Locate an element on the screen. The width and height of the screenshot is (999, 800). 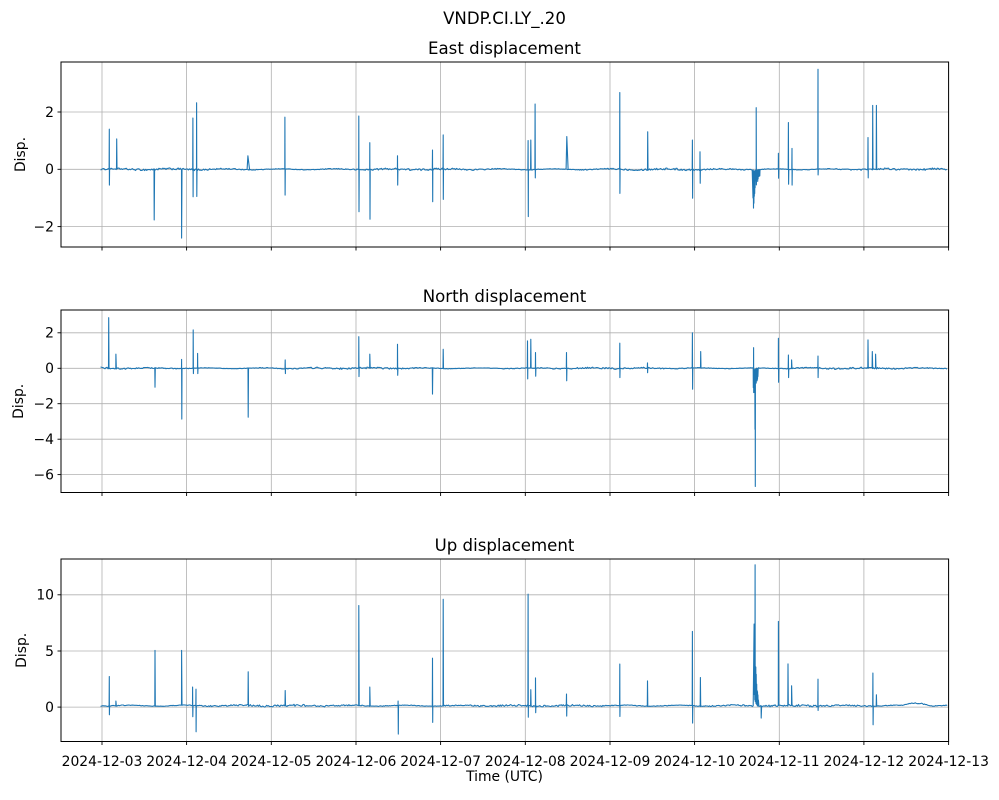
y-tick-label: 5 is located at coordinates (49, 652).